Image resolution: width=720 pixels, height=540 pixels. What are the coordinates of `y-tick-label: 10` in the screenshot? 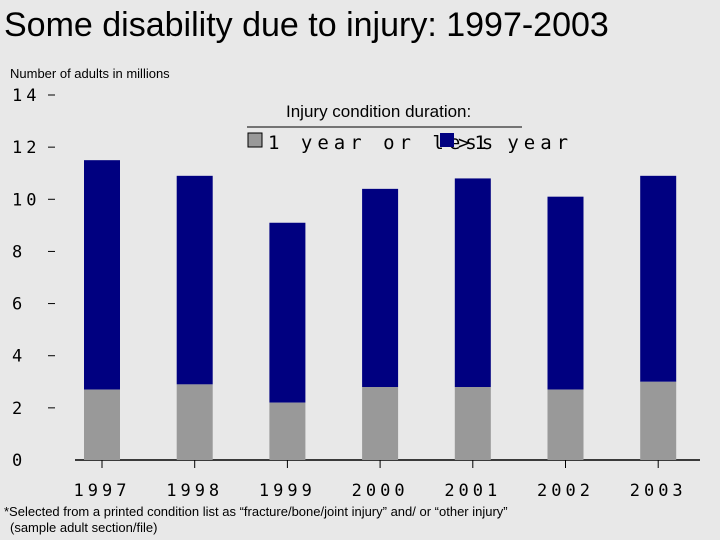 It's located at (26, 200).